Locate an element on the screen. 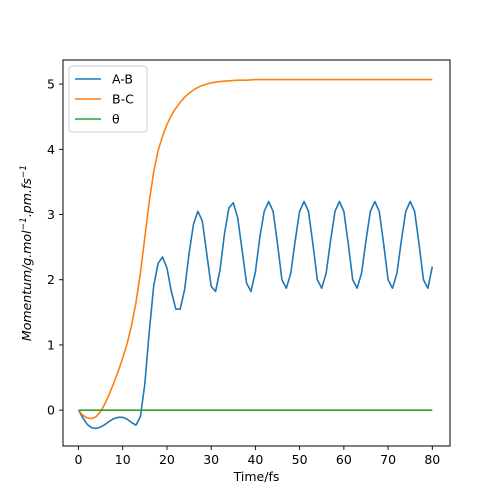 The height and width of the screenshot is (500, 500). y-axis-label: Momentum/g.mol−1.pm.fs−1 is located at coordinates (26, 253).